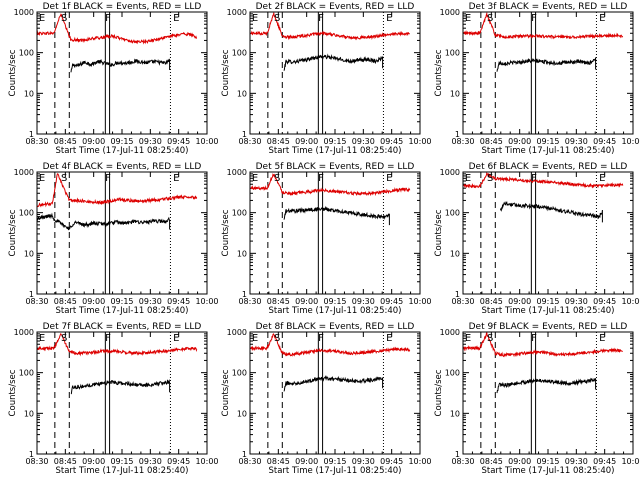 This screenshot has width=640, height=480. What do you see at coordinates (548, 167) in the screenshot?
I see `chart-title: Det 6f BLACK = Events, RED = LLD` at bounding box center [548, 167].